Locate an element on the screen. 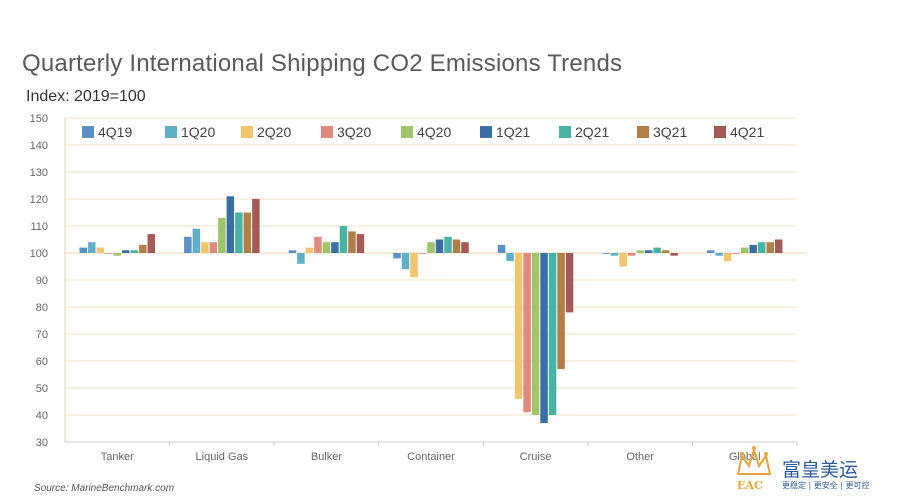 The image size is (900, 504). legend-label: 4Q21 is located at coordinates (747, 132).